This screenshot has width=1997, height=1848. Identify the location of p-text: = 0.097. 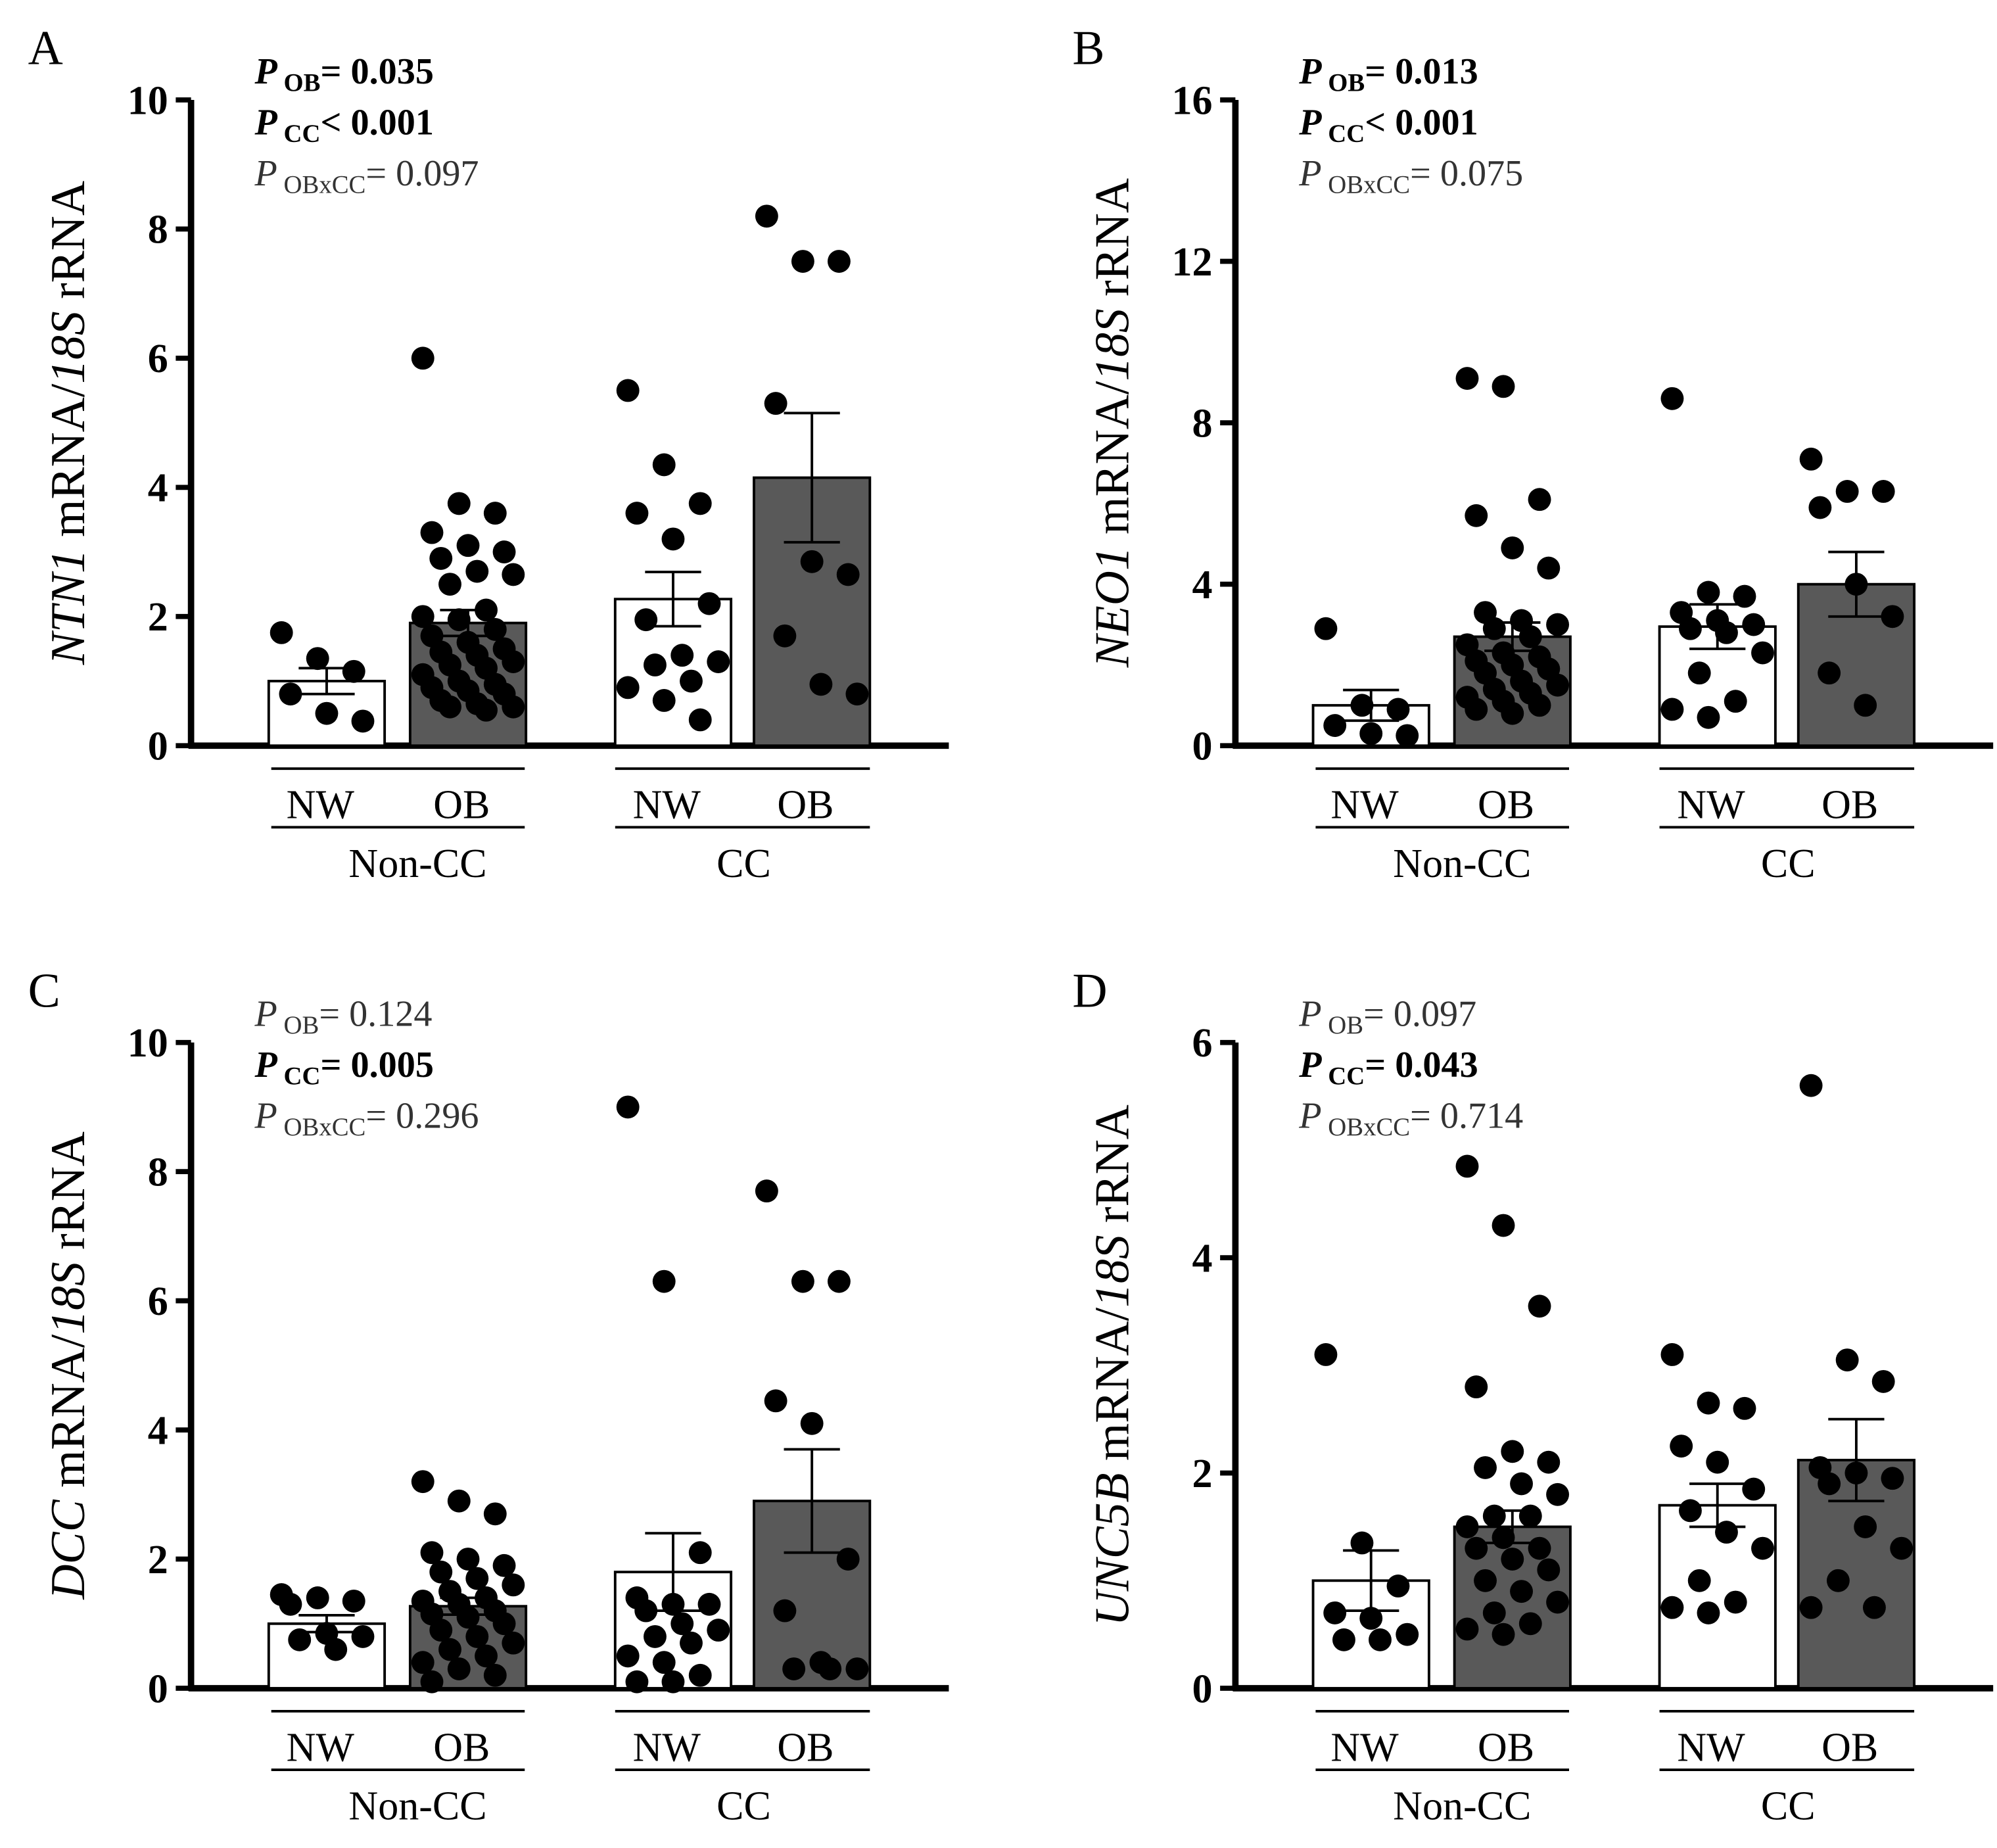
(1419, 1014).